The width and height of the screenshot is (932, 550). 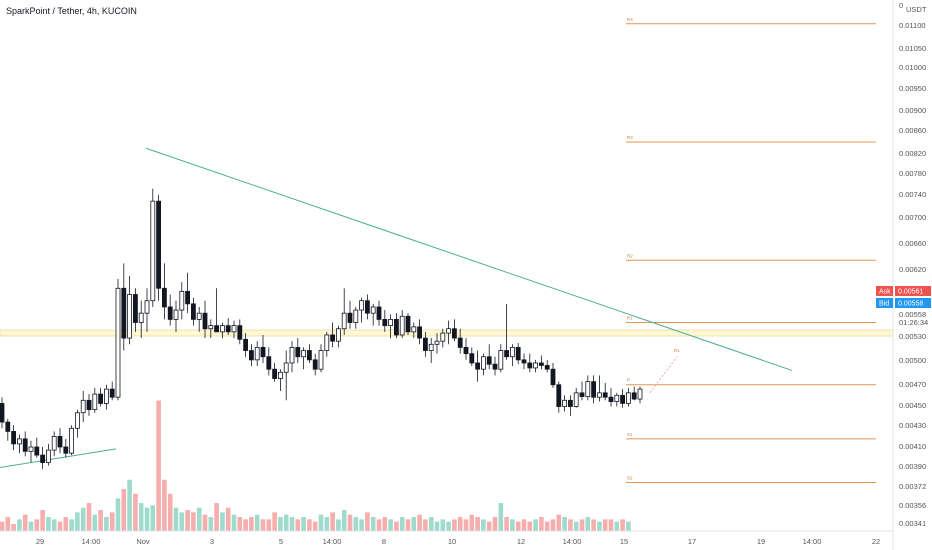 I want to click on price-tick-label: 0.00341, so click(x=912, y=523).